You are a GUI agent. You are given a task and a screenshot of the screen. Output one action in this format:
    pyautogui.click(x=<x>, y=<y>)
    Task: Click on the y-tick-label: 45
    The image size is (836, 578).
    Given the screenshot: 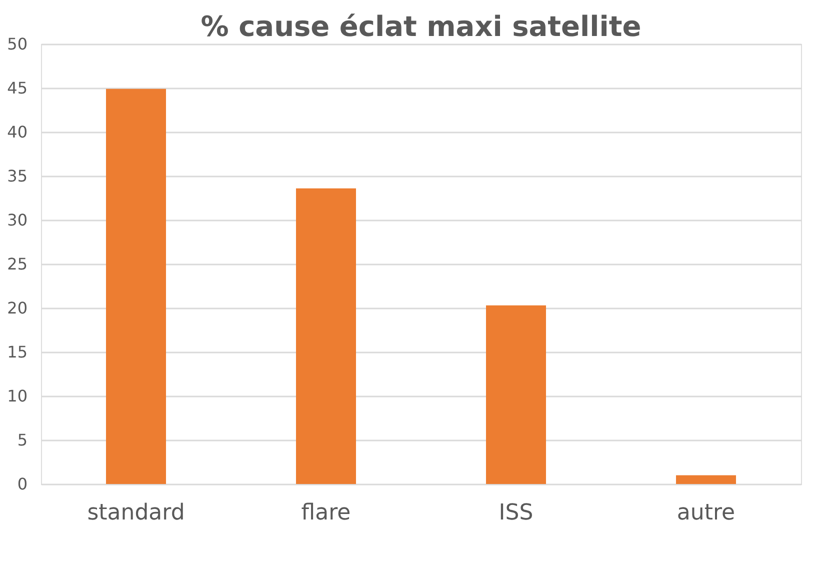 What is the action you would take?
    pyautogui.click(x=17, y=88)
    